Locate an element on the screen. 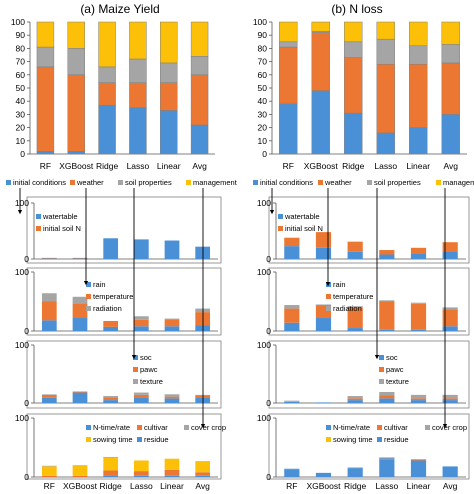 The width and height of the screenshot is (474, 494). bar-linear-residue is located at coordinates (418, 459).